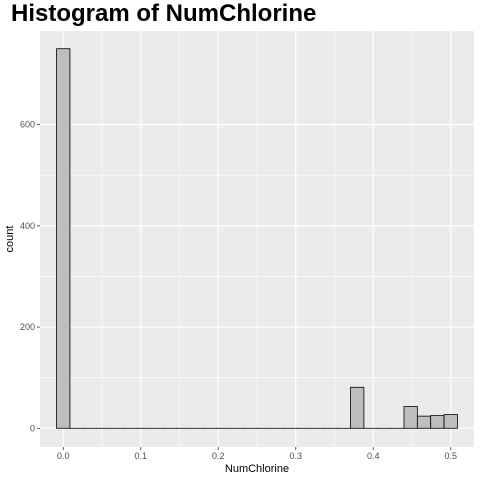 Image resolution: width=480 pixels, height=480 pixels. I want to click on x-tick-label: 0.1, so click(140, 456).